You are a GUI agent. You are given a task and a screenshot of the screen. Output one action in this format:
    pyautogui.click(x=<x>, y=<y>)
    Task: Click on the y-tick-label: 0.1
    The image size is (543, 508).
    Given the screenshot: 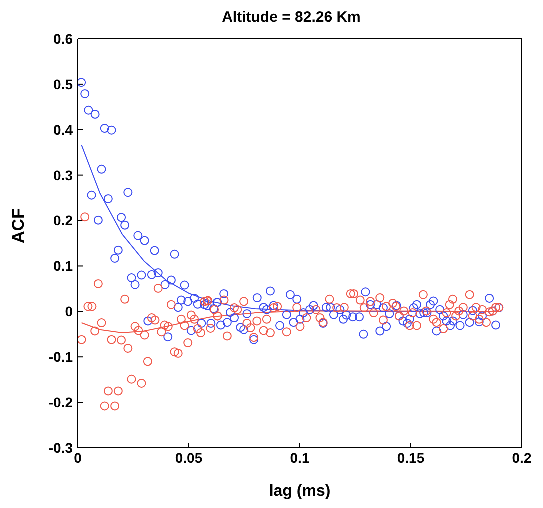 What is the action you would take?
    pyautogui.click(x=64, y=266)
    